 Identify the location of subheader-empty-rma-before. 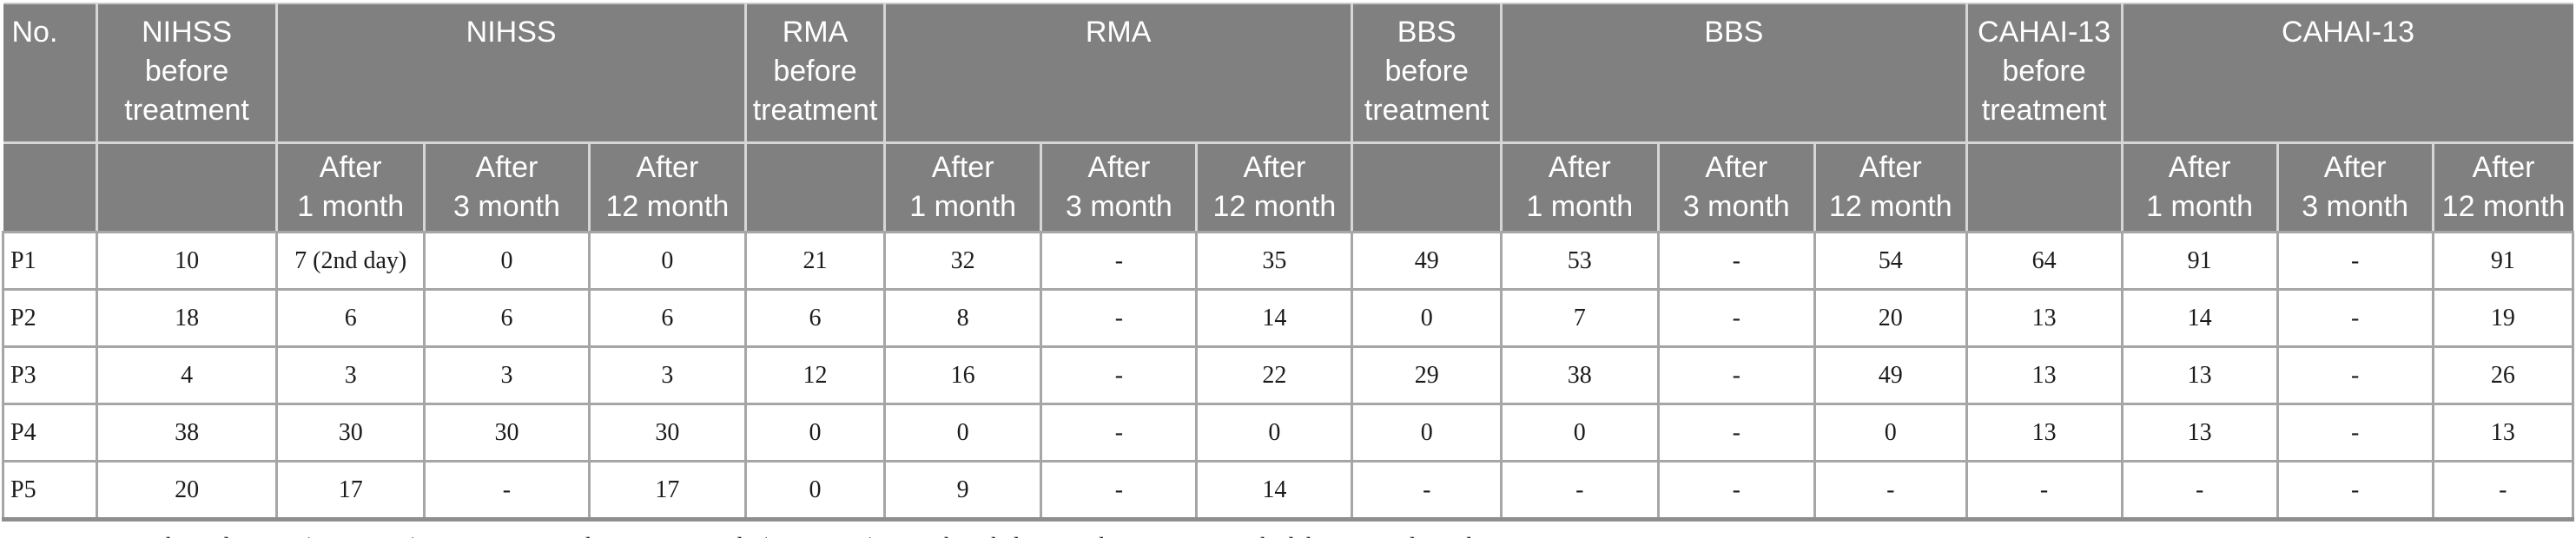
(815, 187).